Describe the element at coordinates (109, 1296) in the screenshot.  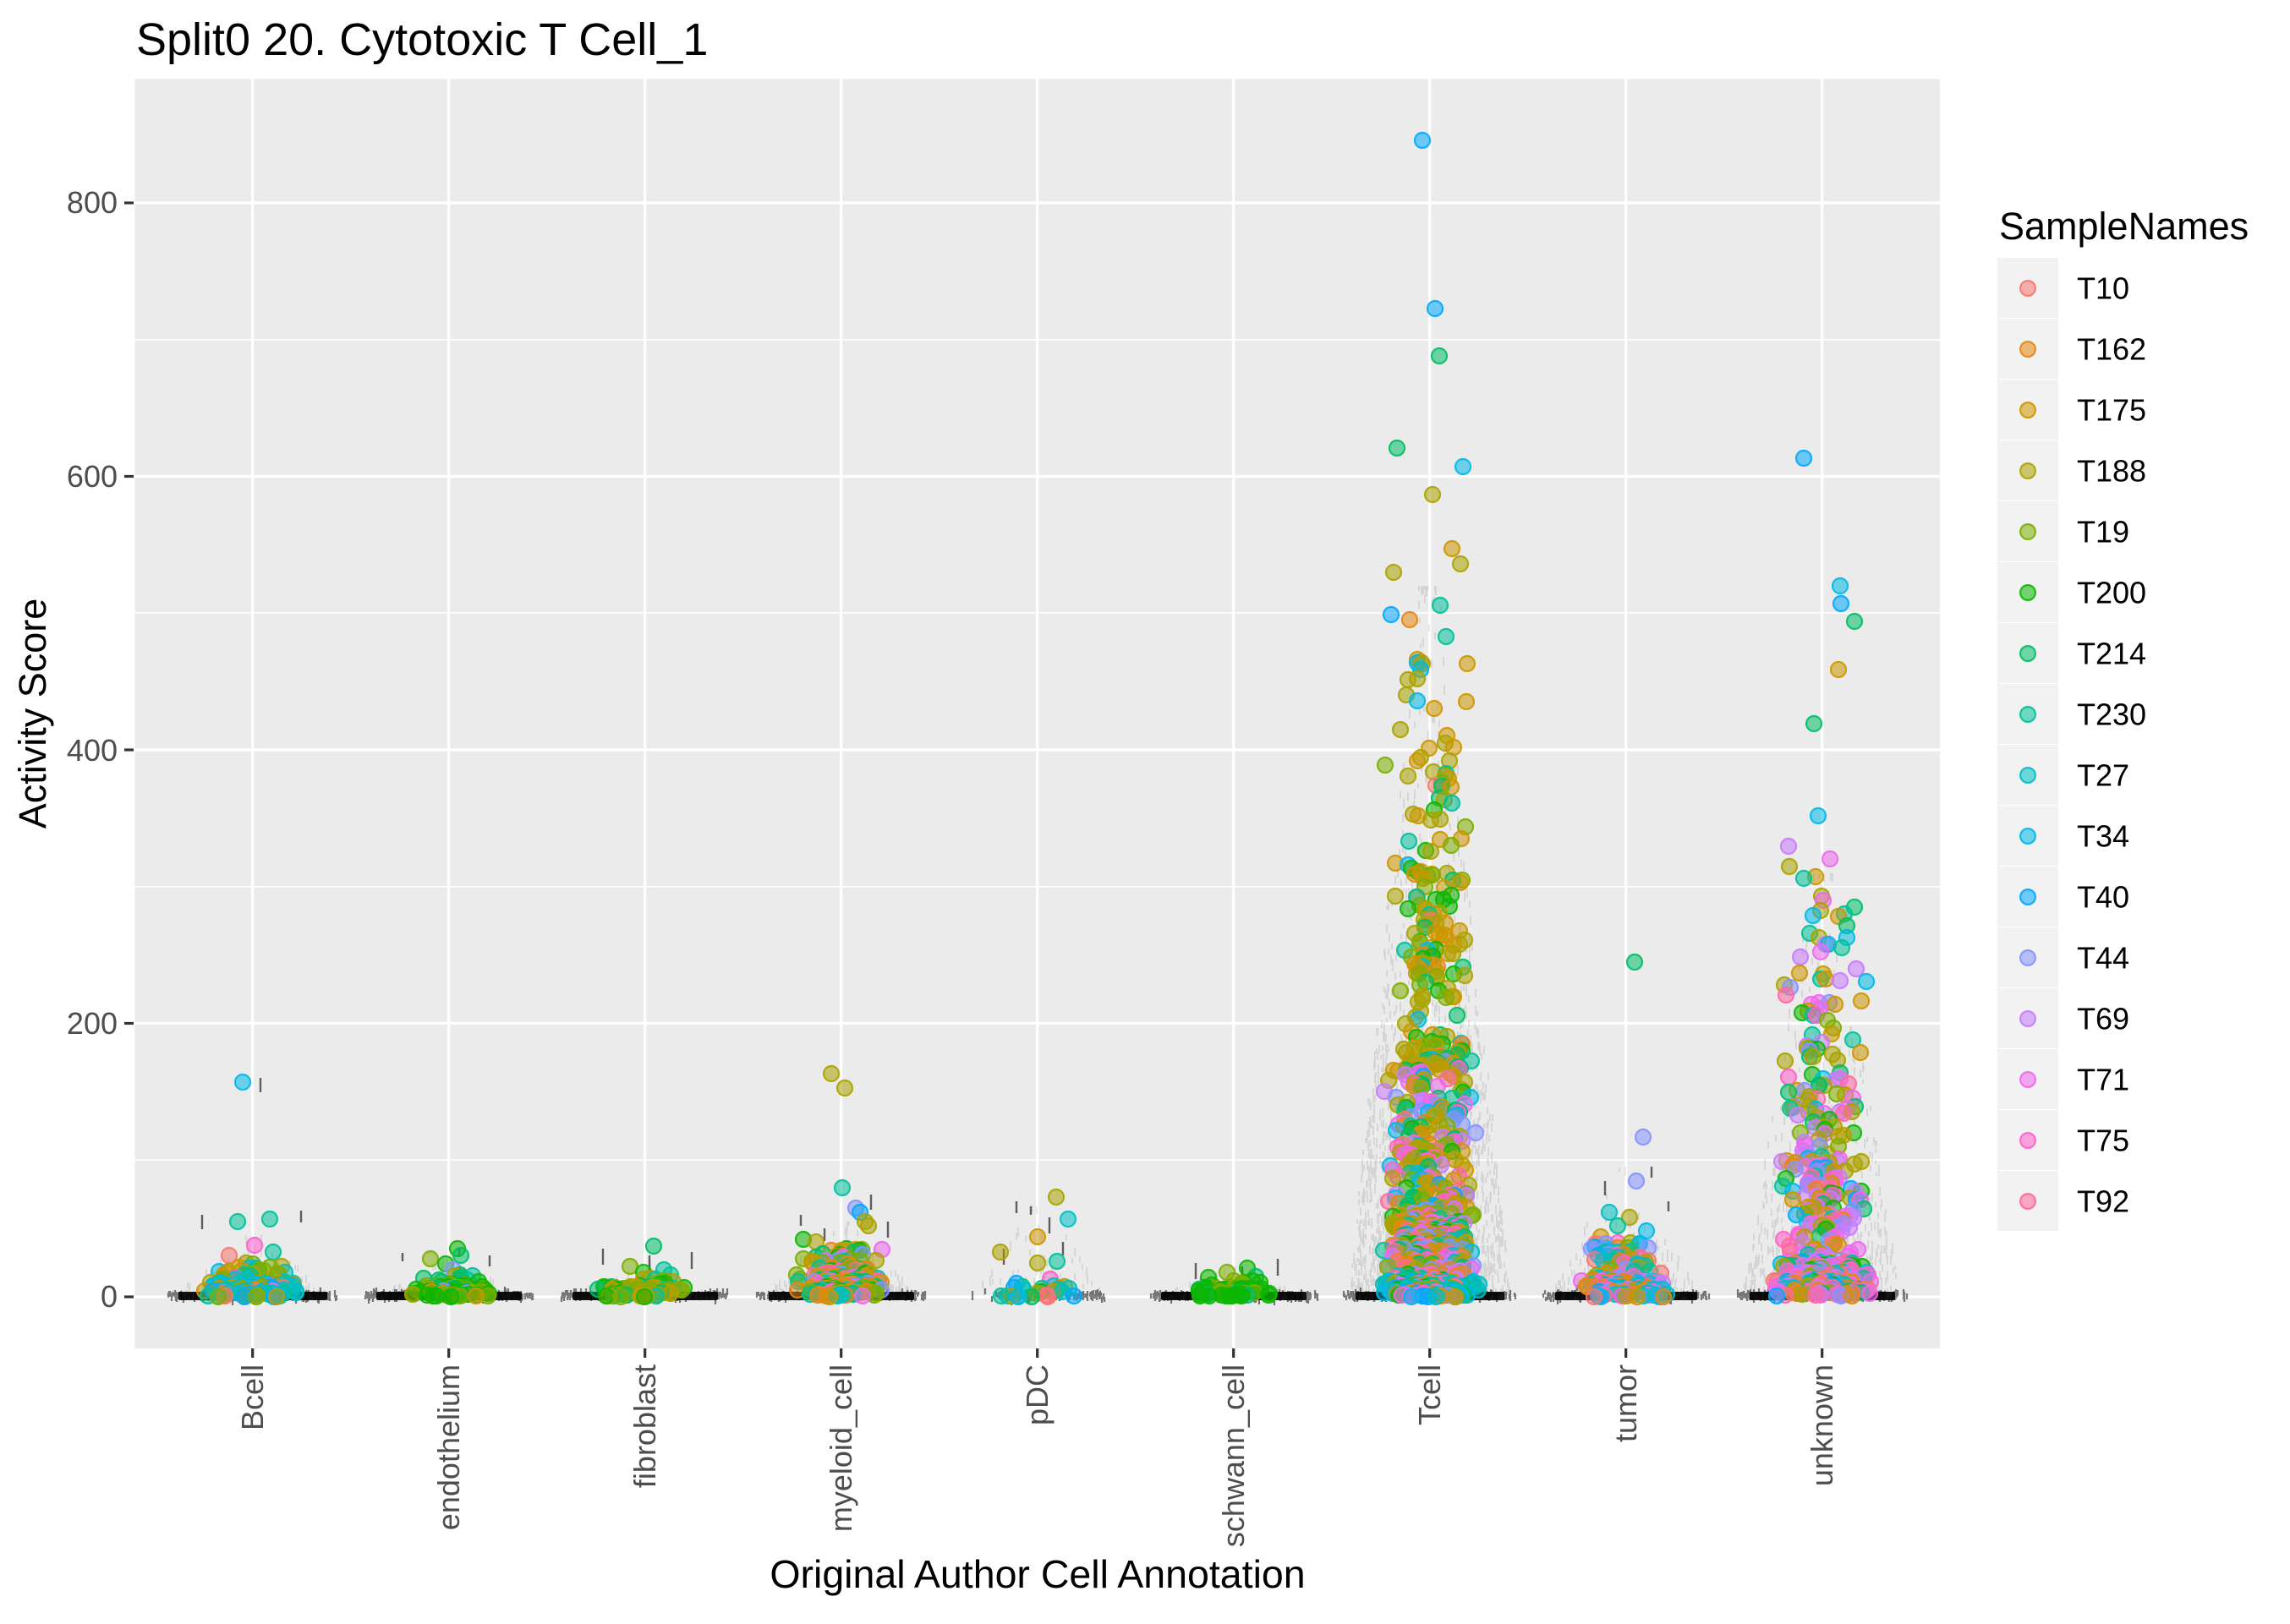
I see `svg-text: 0` at that location.